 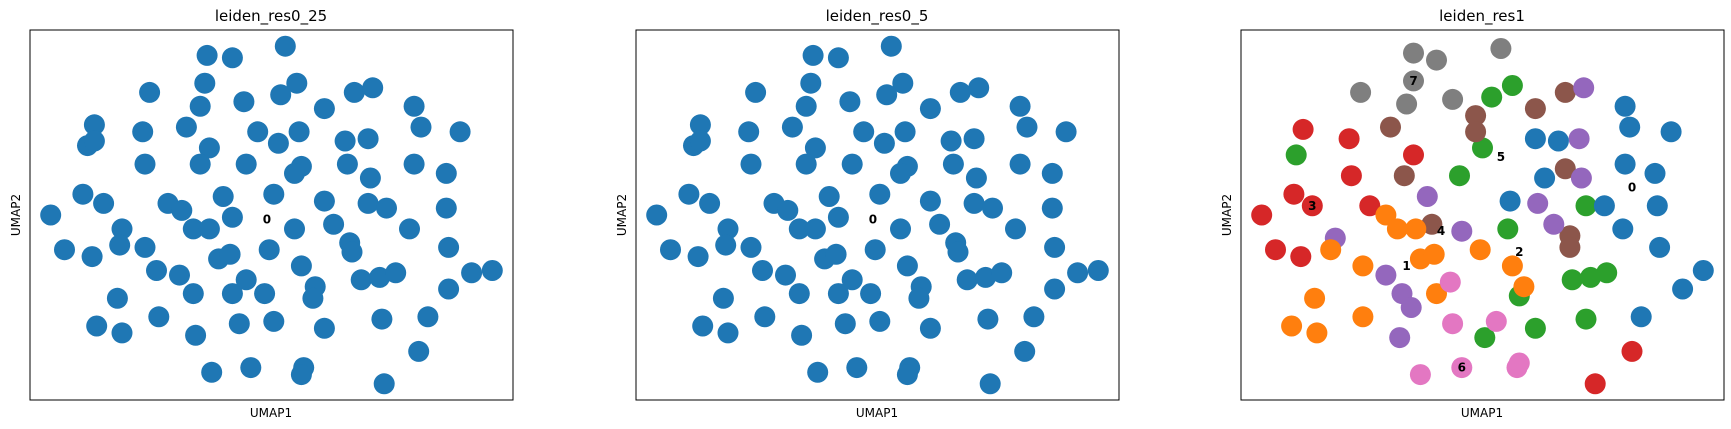 I want to click on panel-title: leiden_res0_25, so click(x=271, y=16).